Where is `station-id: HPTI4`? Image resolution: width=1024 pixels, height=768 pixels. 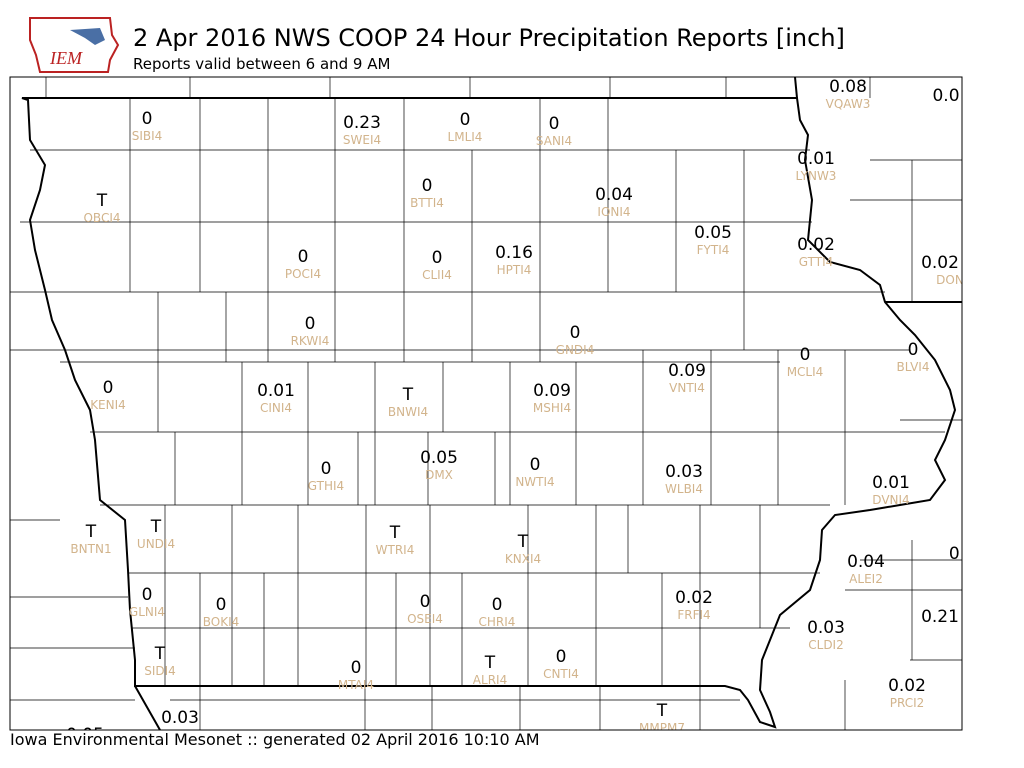 station-id: HPTI4 is located at coordinates (514, 270).